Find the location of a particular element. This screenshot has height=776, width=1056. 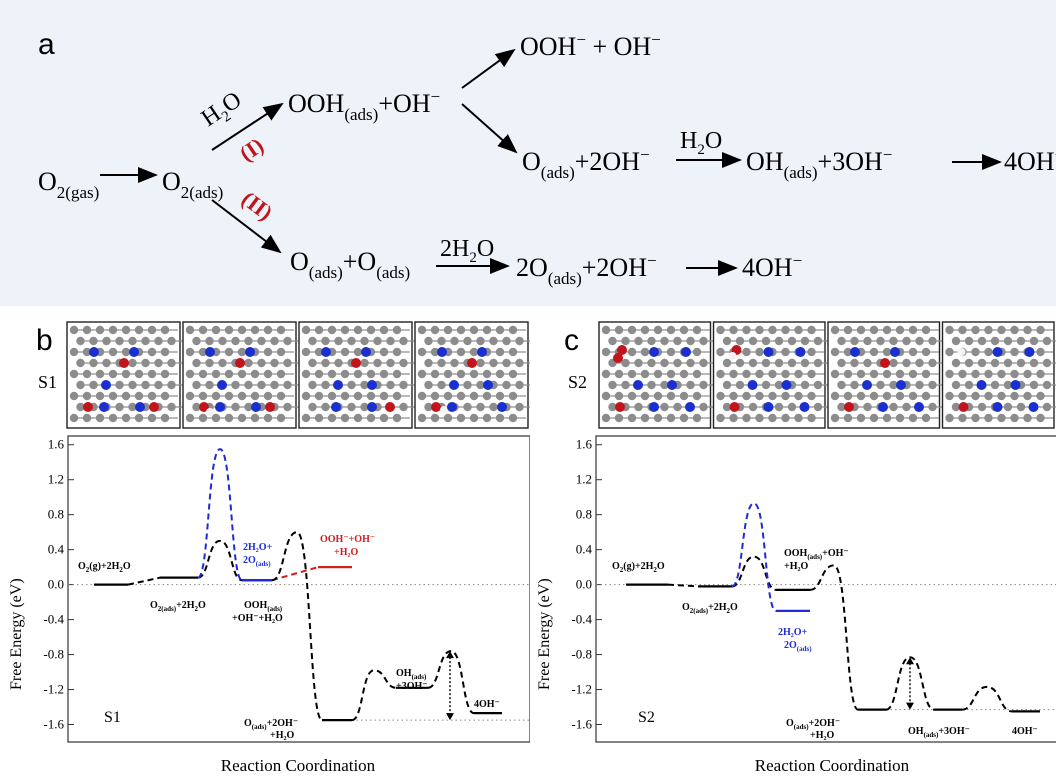

four-oh-bottom: 4OH− is located at coordinates (772, 266).